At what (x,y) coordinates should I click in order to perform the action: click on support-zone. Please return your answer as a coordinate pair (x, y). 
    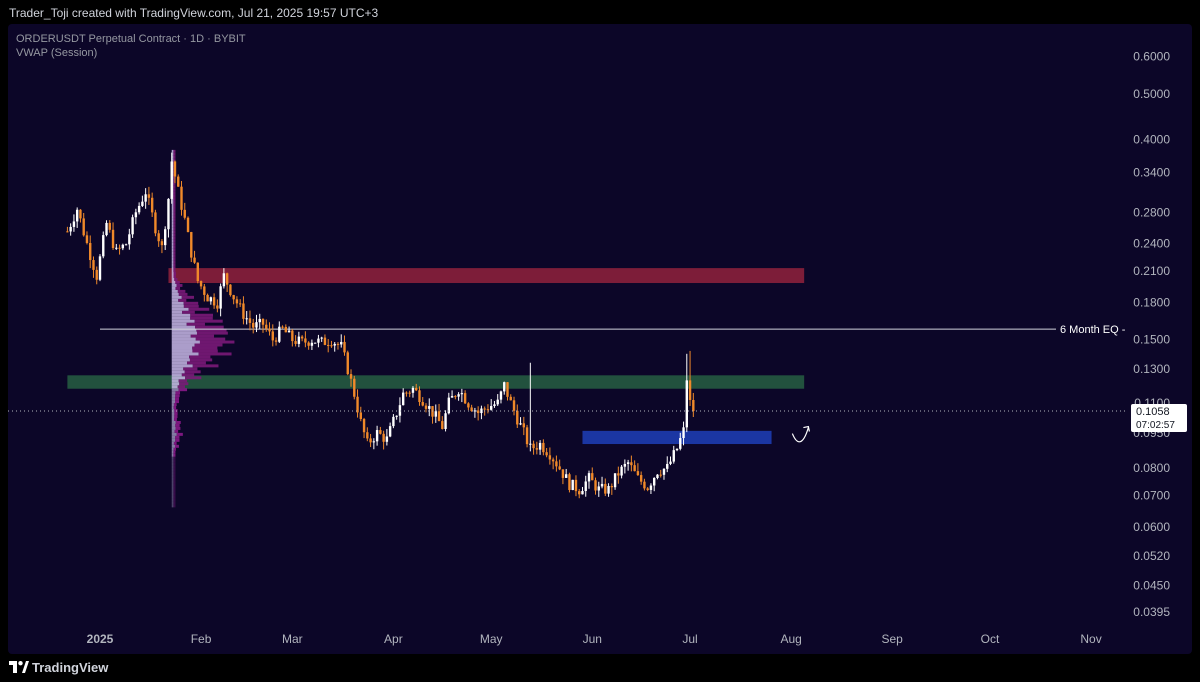
    Looking at the image, I should click on (436, 382).